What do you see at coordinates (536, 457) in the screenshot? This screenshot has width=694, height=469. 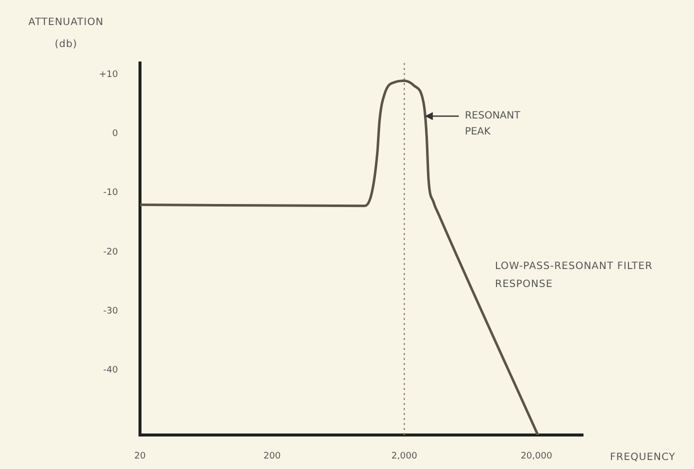 I see `x-tick-label: 20,000` at bounding box center [536, 457].